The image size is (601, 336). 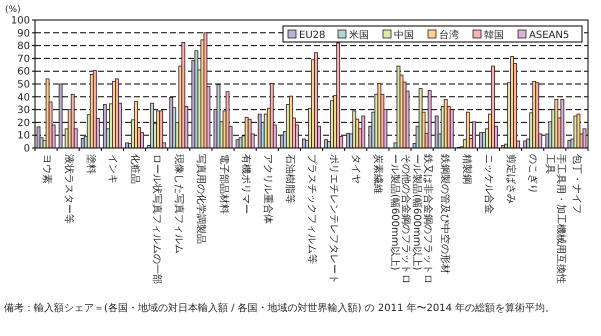 What do you see at coordinates (27, 149) in the screenshot?
I see `y-tick-label: 0` at bounding box center [27, 149].